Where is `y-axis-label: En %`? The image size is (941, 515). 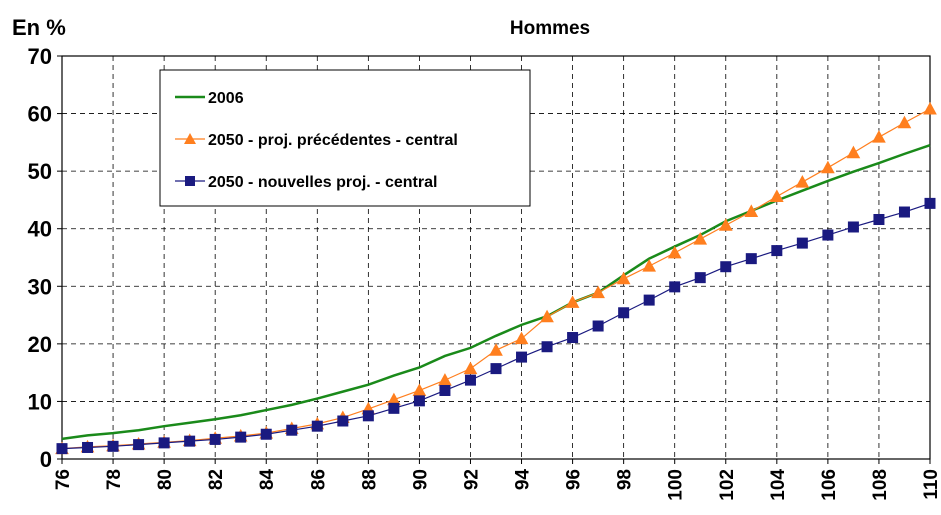 y-axis-label: En % is located at coordinates (39, 27).